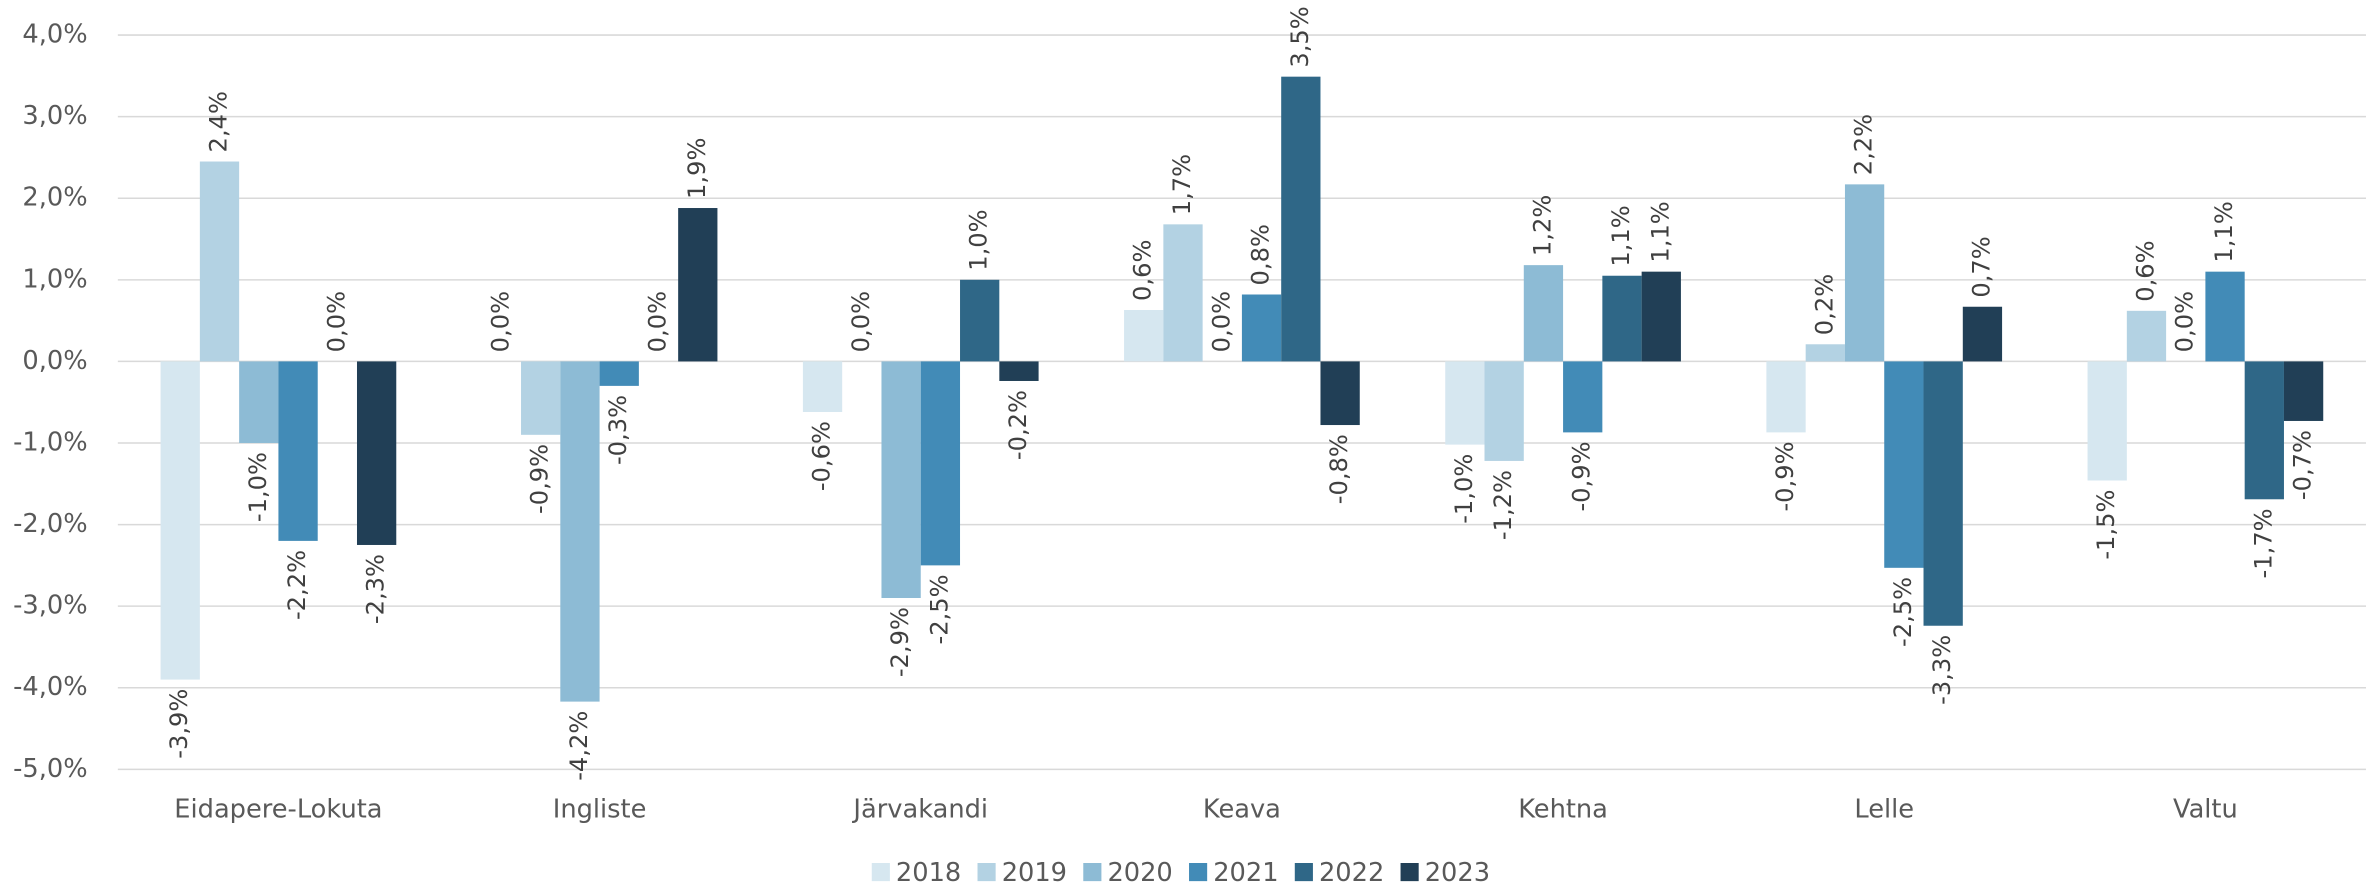 The height and width of the screenshot is (889, 2369). What do you see at coordinates (2205, 810) in the screenshot?
I see `x-tick-label: Valtu` at bounding box center [2205, 810].